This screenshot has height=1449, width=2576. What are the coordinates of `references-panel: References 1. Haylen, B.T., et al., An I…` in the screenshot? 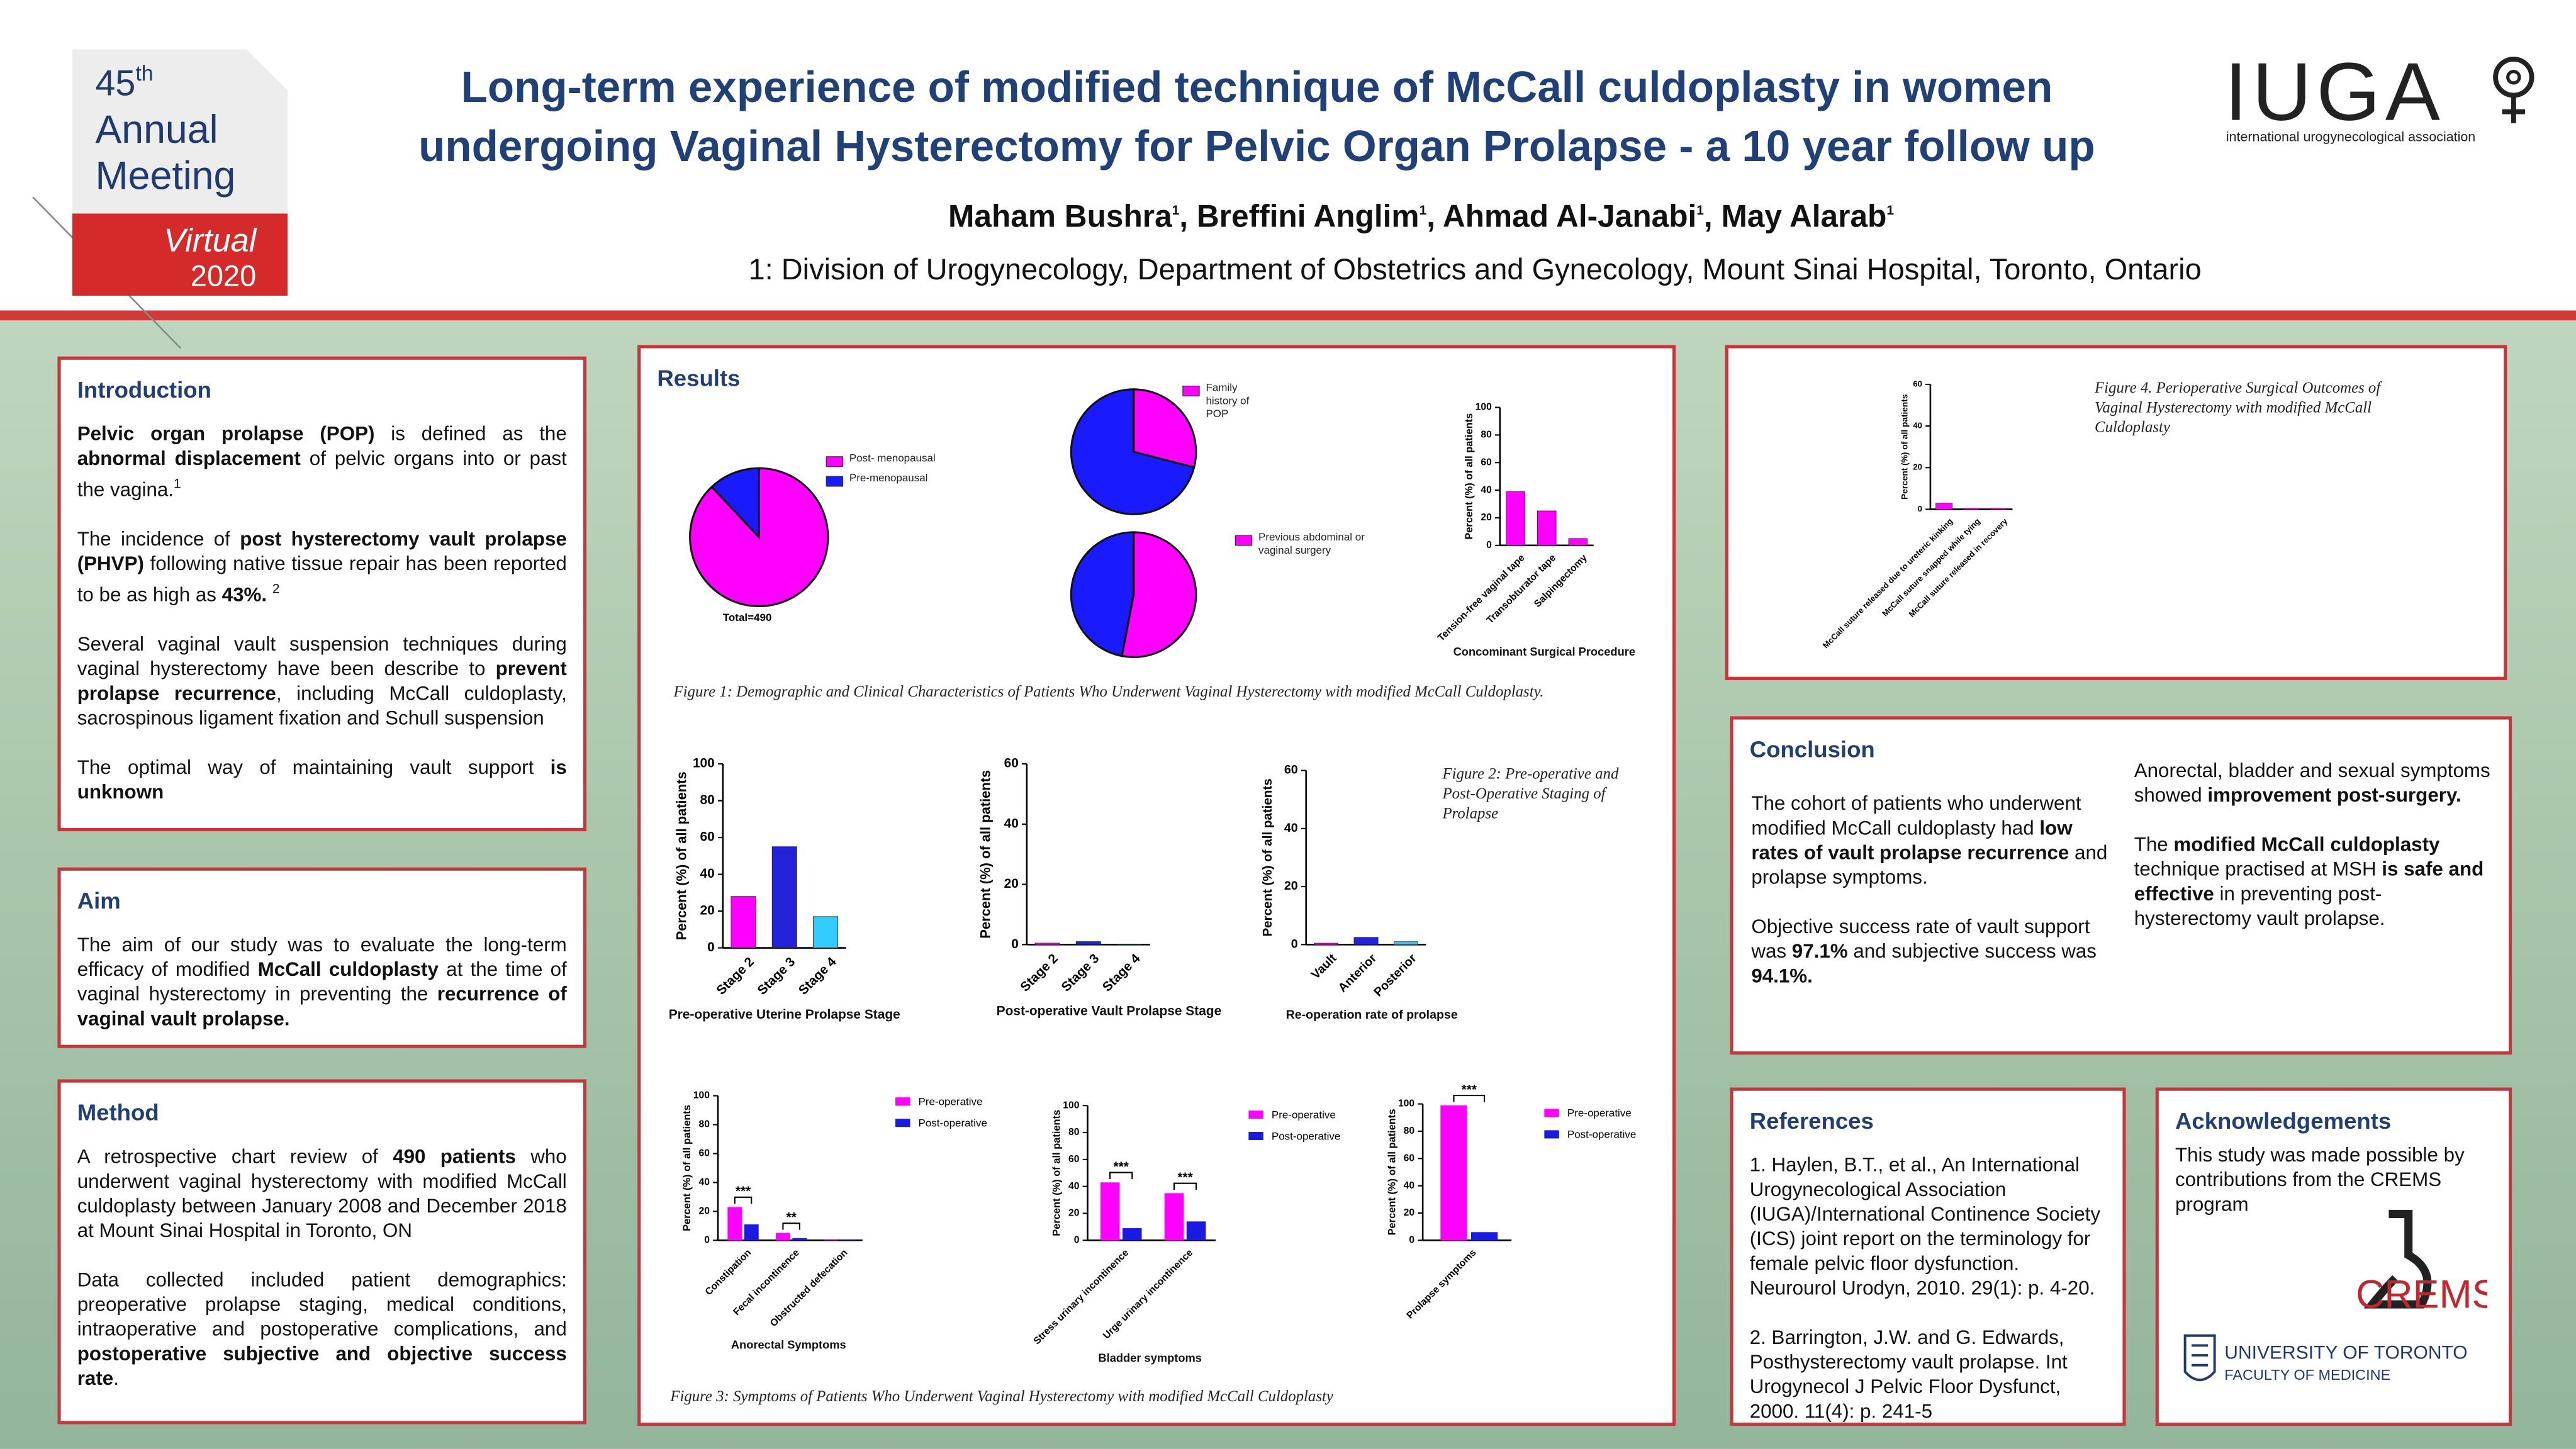 It's located at (1928, 1256).